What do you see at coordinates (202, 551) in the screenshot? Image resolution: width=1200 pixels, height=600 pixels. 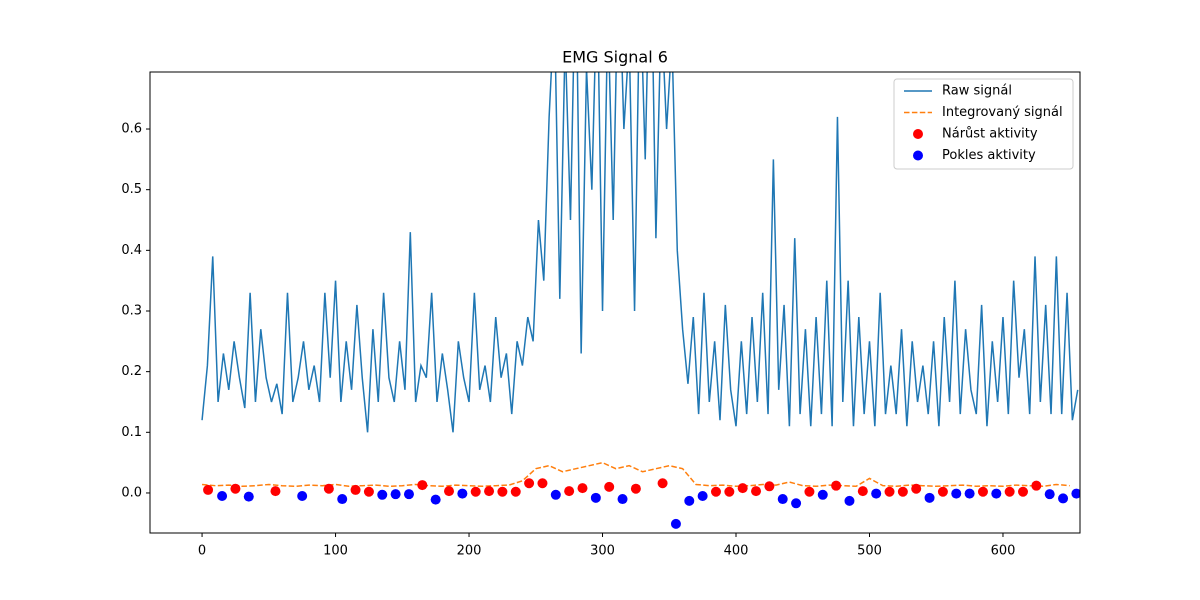 I see `x-tick-label: 0` at bounding box center [202, 551].